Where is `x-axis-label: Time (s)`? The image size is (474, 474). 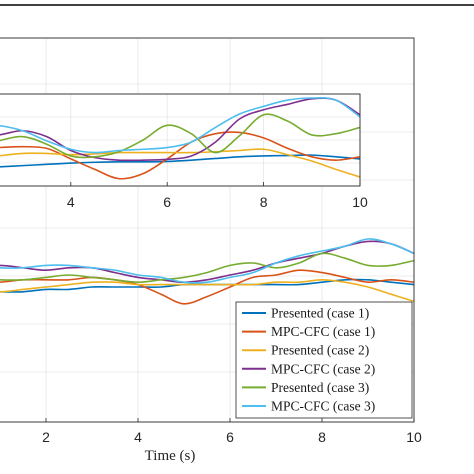
x-axis-label: Time (s) is located at coordinates (170, 456).